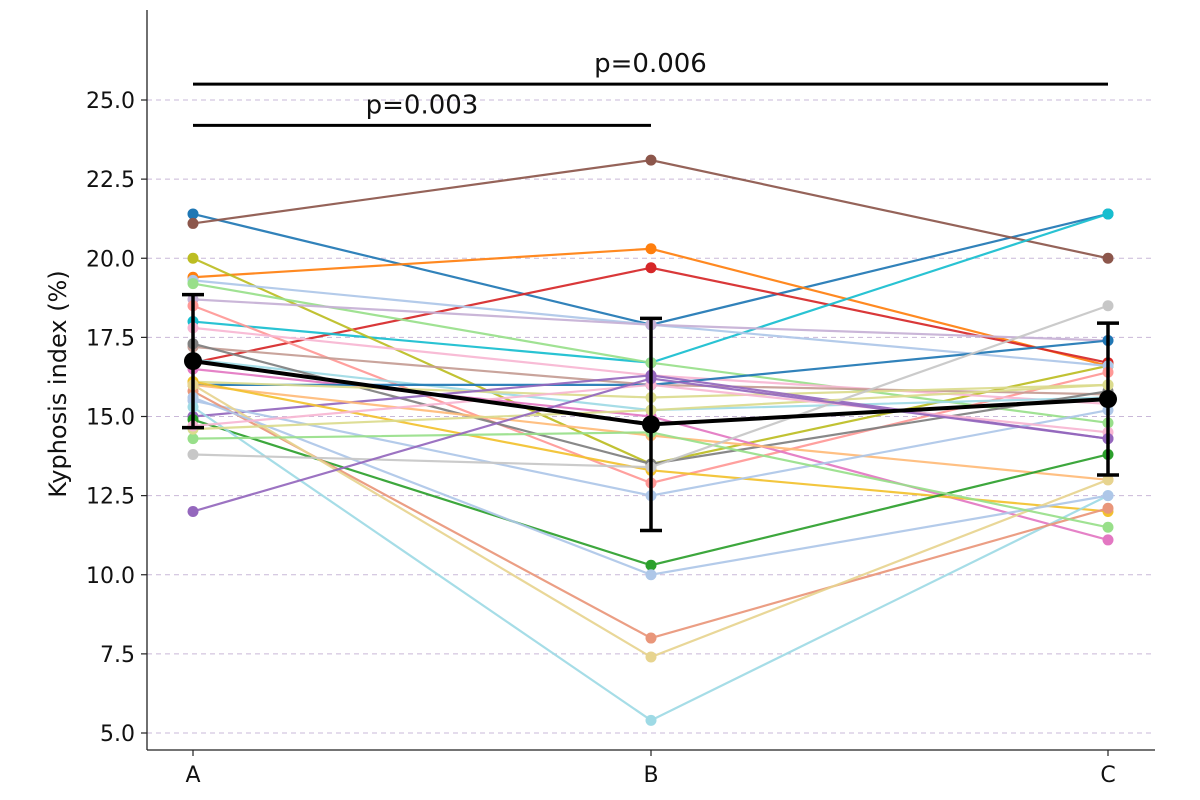 The image size is (1200, 800). I want to click on y-tick-label: 22.5, so click(110, 180).